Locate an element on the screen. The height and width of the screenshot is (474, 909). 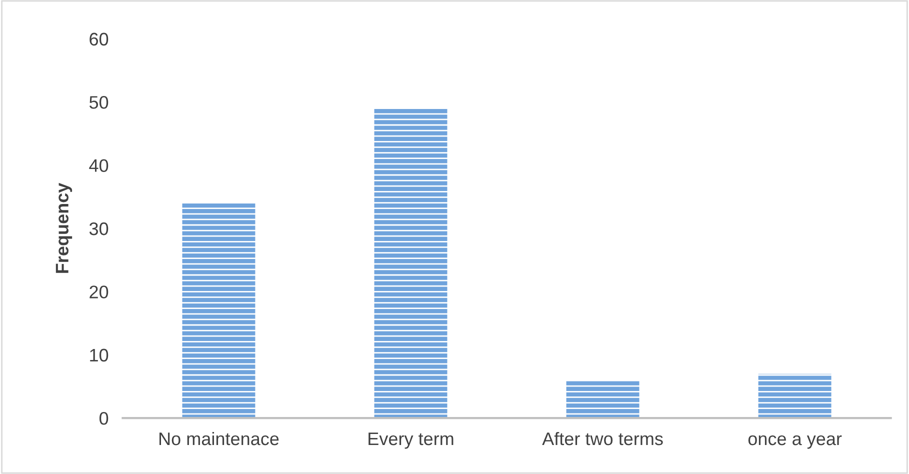
x-tick-label: No maintenace is located at coordinates (219, 439).